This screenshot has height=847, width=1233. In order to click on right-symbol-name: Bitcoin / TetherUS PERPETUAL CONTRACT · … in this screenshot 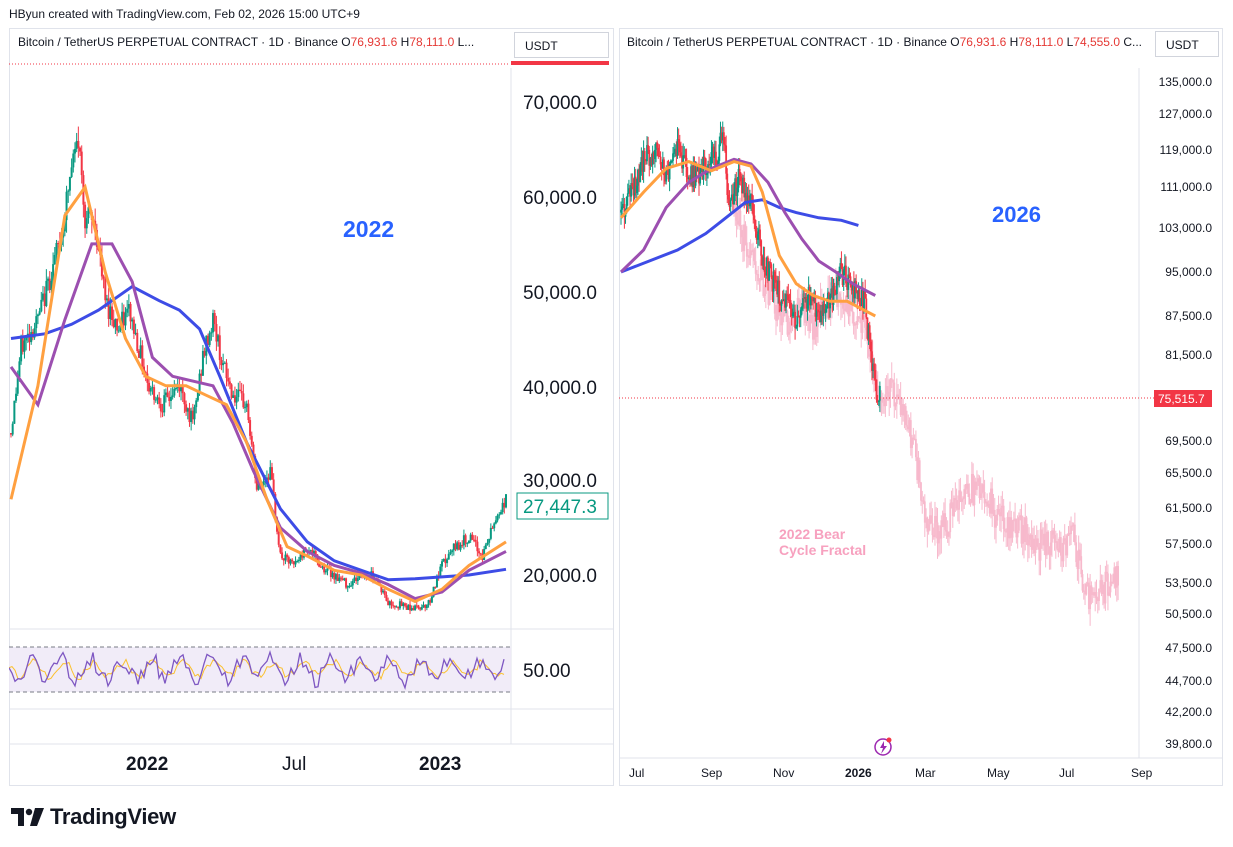, I will do `click(787, 42)`.